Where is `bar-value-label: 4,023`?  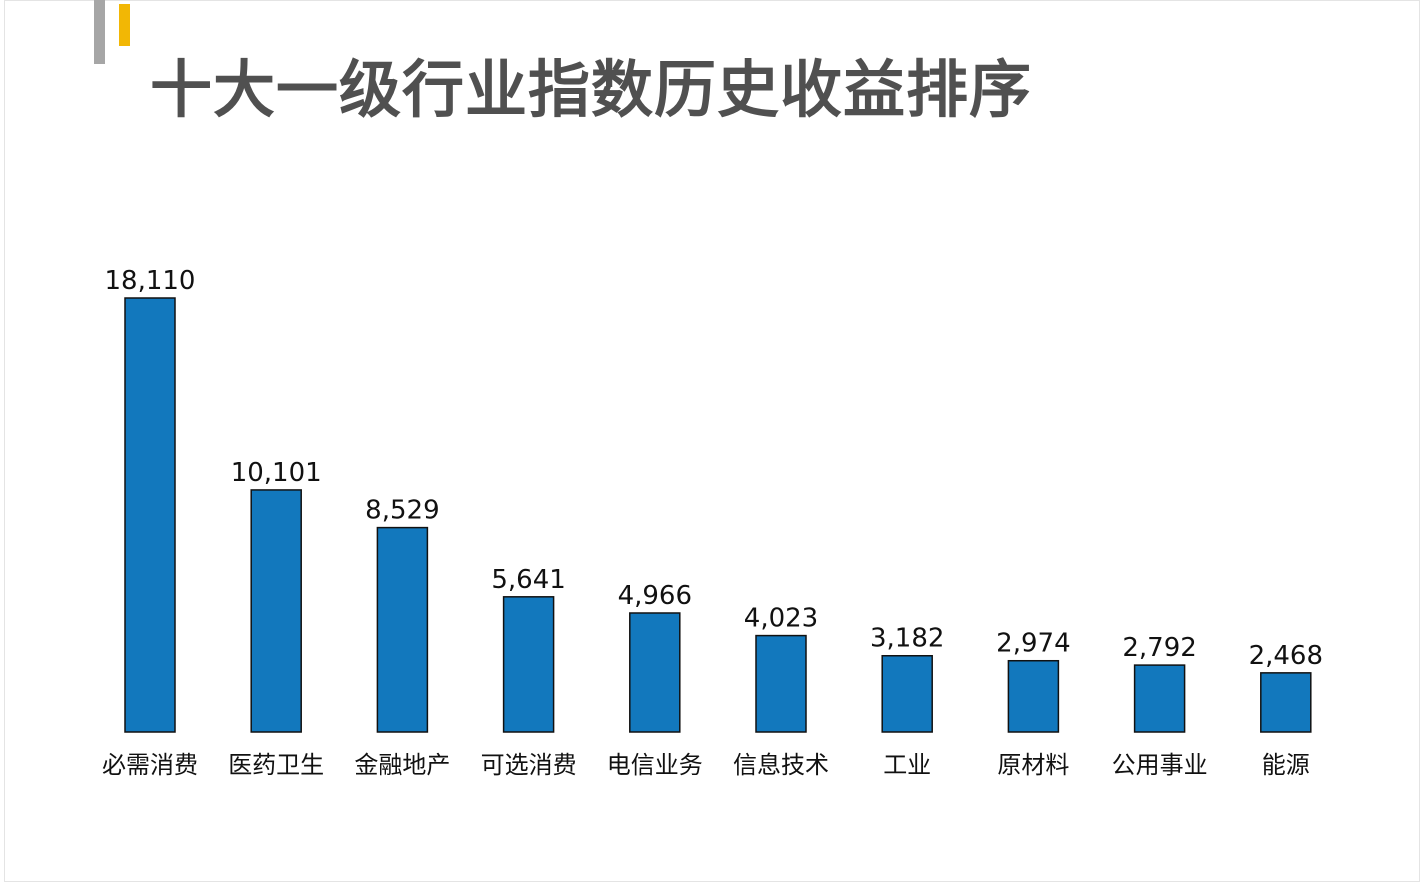 bar-value-label: 4,023 is located at coordinates (781, 619).